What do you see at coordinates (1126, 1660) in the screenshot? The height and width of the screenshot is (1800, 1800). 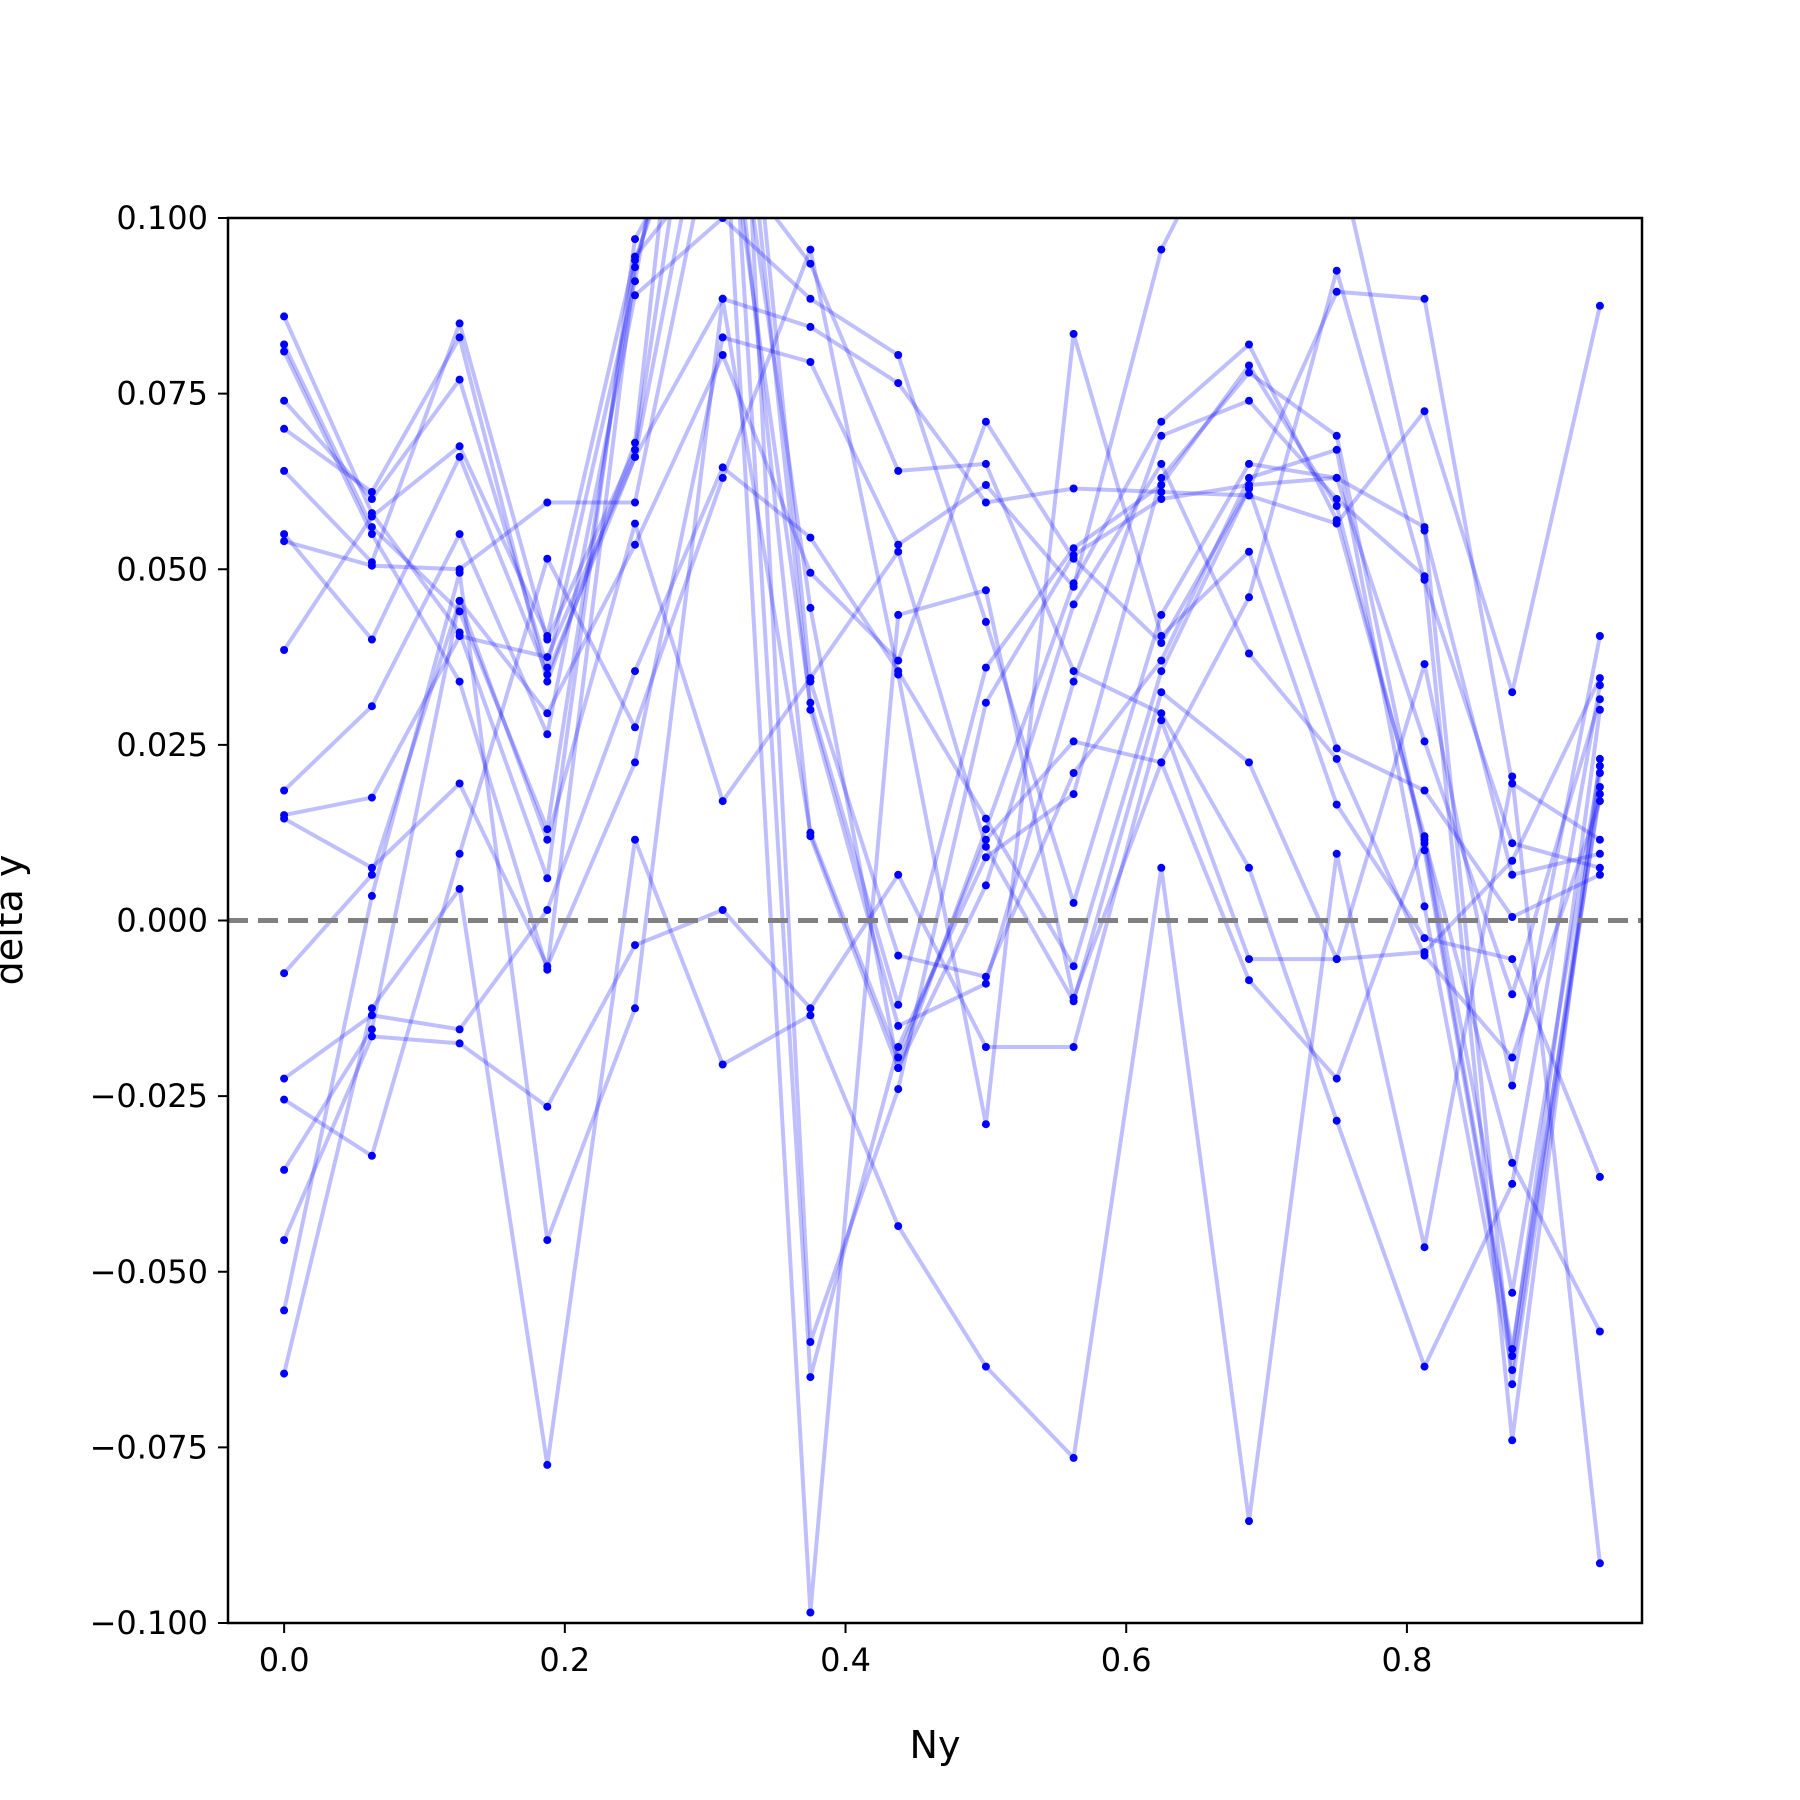 I see `x-tick-label: 0.6` at bounding box center [1126, 1660].